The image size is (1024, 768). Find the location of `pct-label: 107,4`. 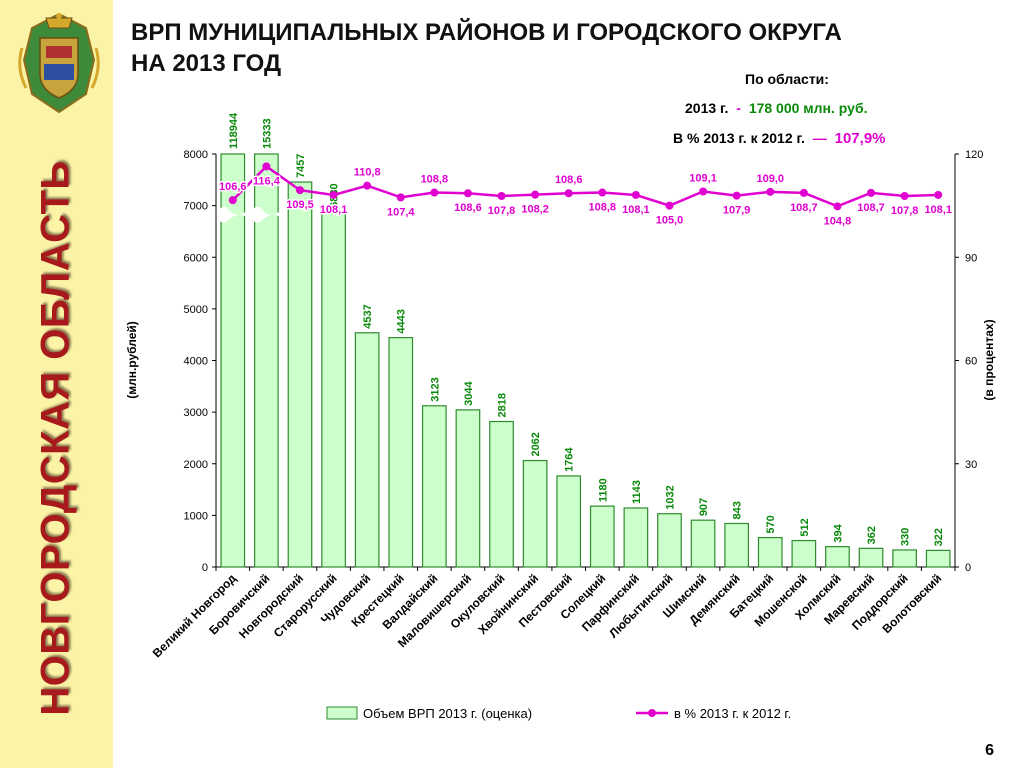

pct-label: 107,4 is located at coordinates (401, 212).